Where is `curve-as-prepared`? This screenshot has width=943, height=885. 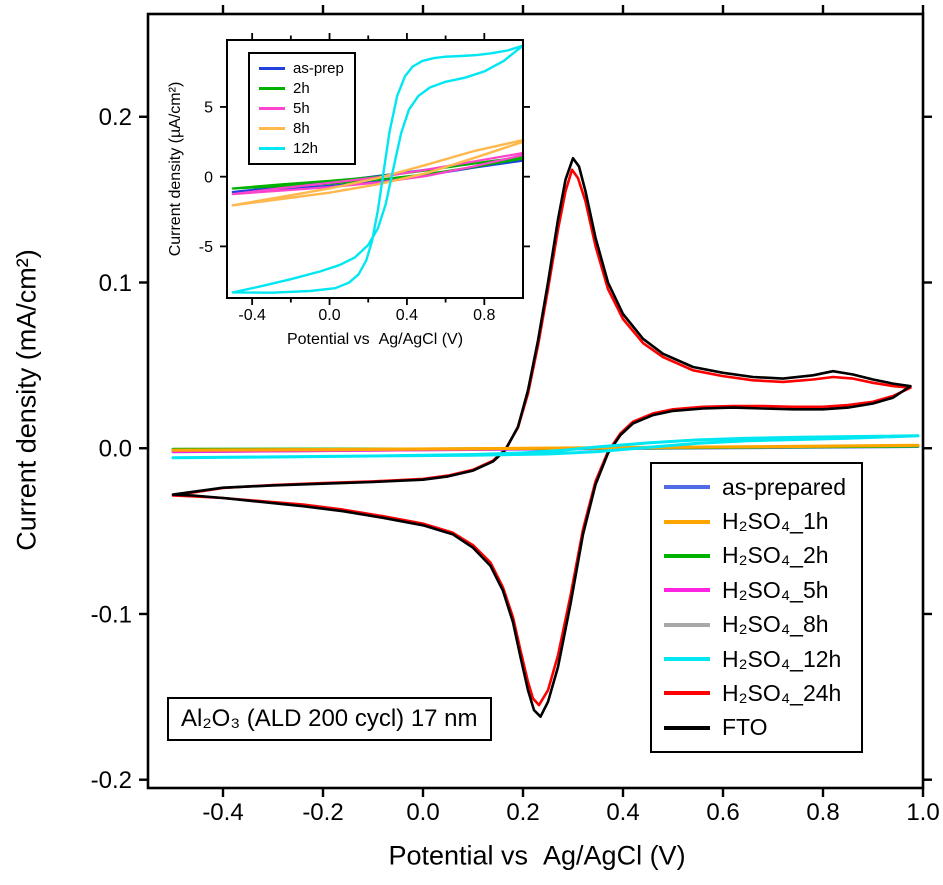 curve-as-prepared is located at coordinates (545, 449).